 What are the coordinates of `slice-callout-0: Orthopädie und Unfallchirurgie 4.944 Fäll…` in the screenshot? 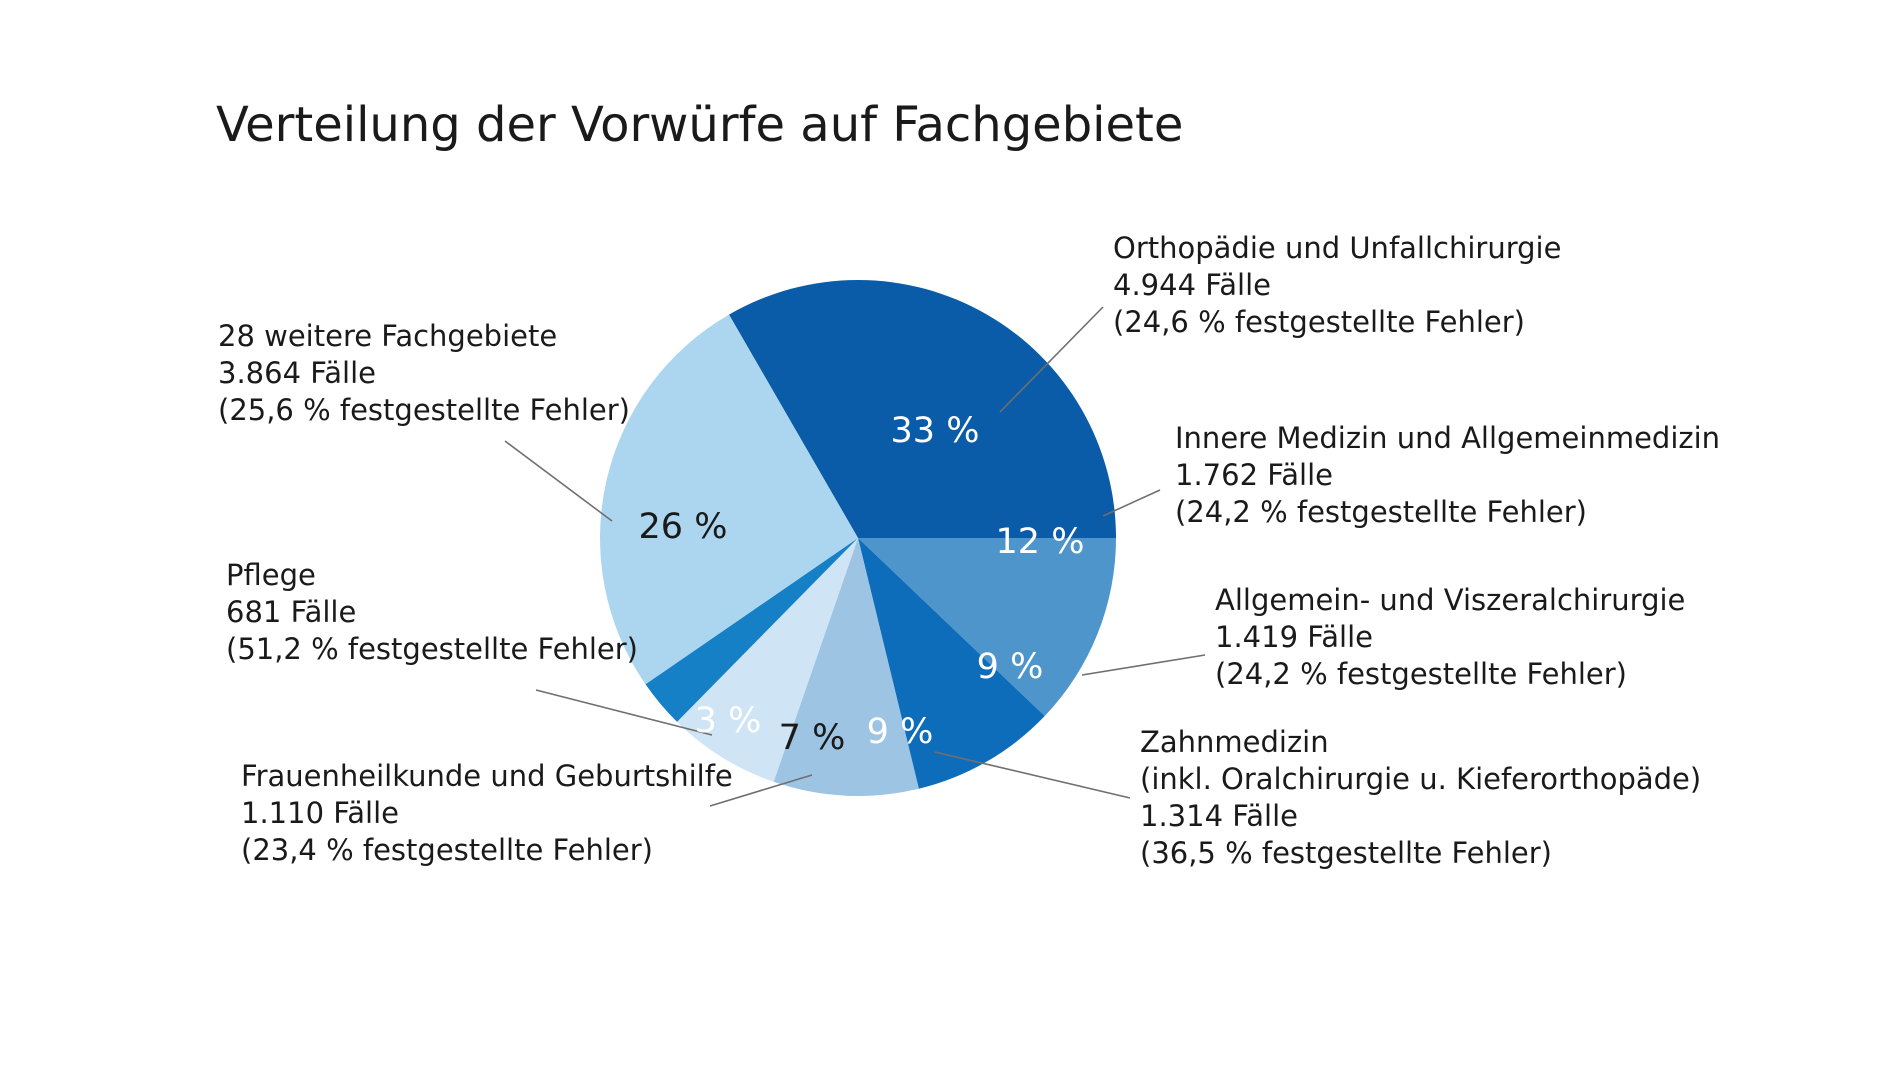 It's located at (1337, 285).